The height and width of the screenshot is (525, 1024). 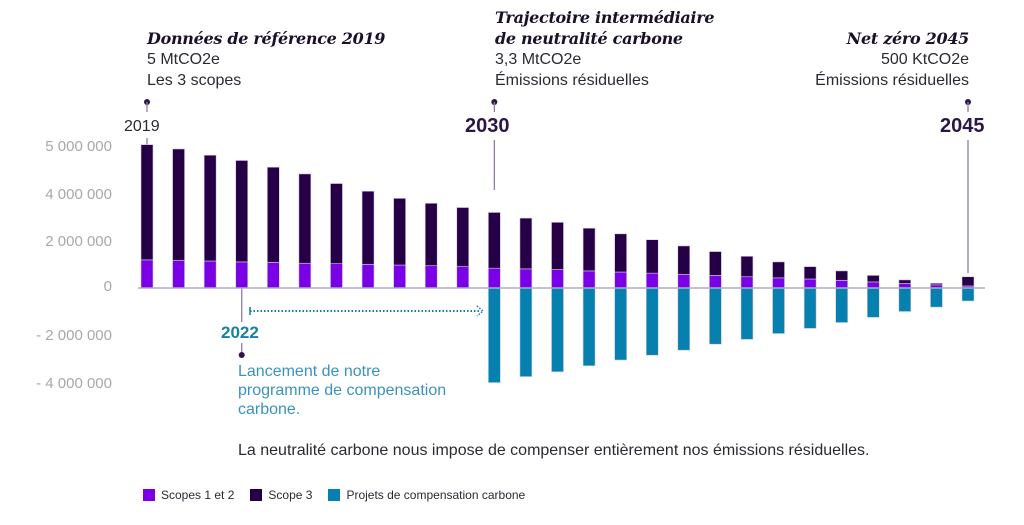 I want to click on bar-scope12-2021, so click(x=210, y=274).